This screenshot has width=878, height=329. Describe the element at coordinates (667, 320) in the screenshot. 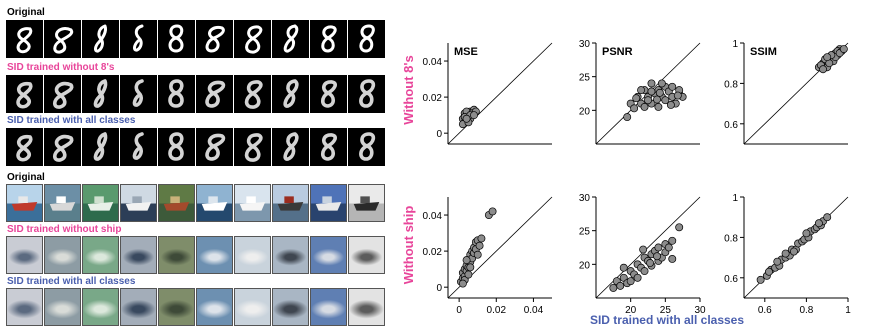

I see `figure-xlabel: SID trained with all classes` at that location.